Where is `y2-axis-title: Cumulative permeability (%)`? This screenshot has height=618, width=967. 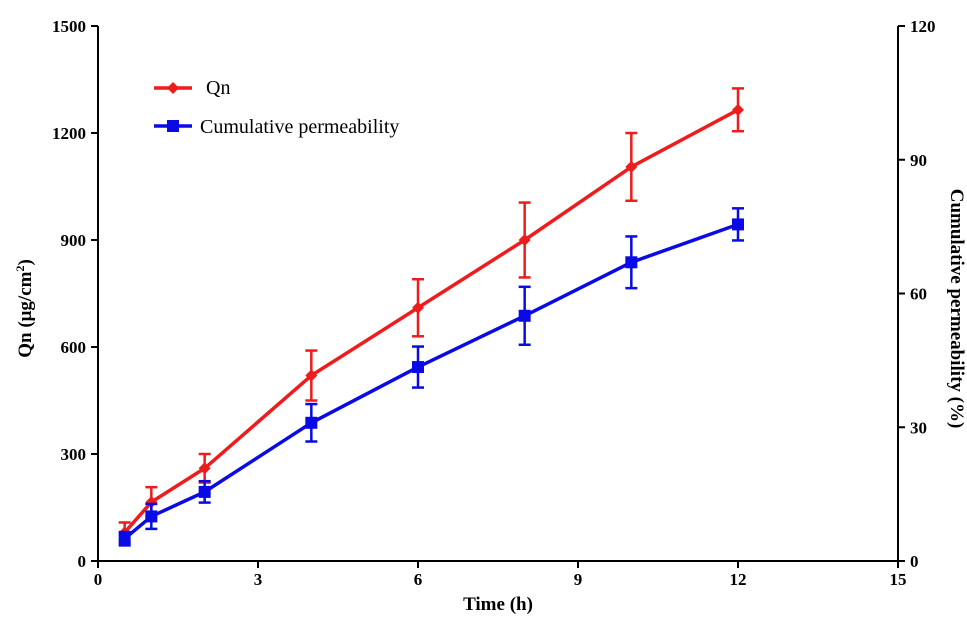 y2-axis-title: Cumulative permeability (%) is located at coordinates (956, 309).